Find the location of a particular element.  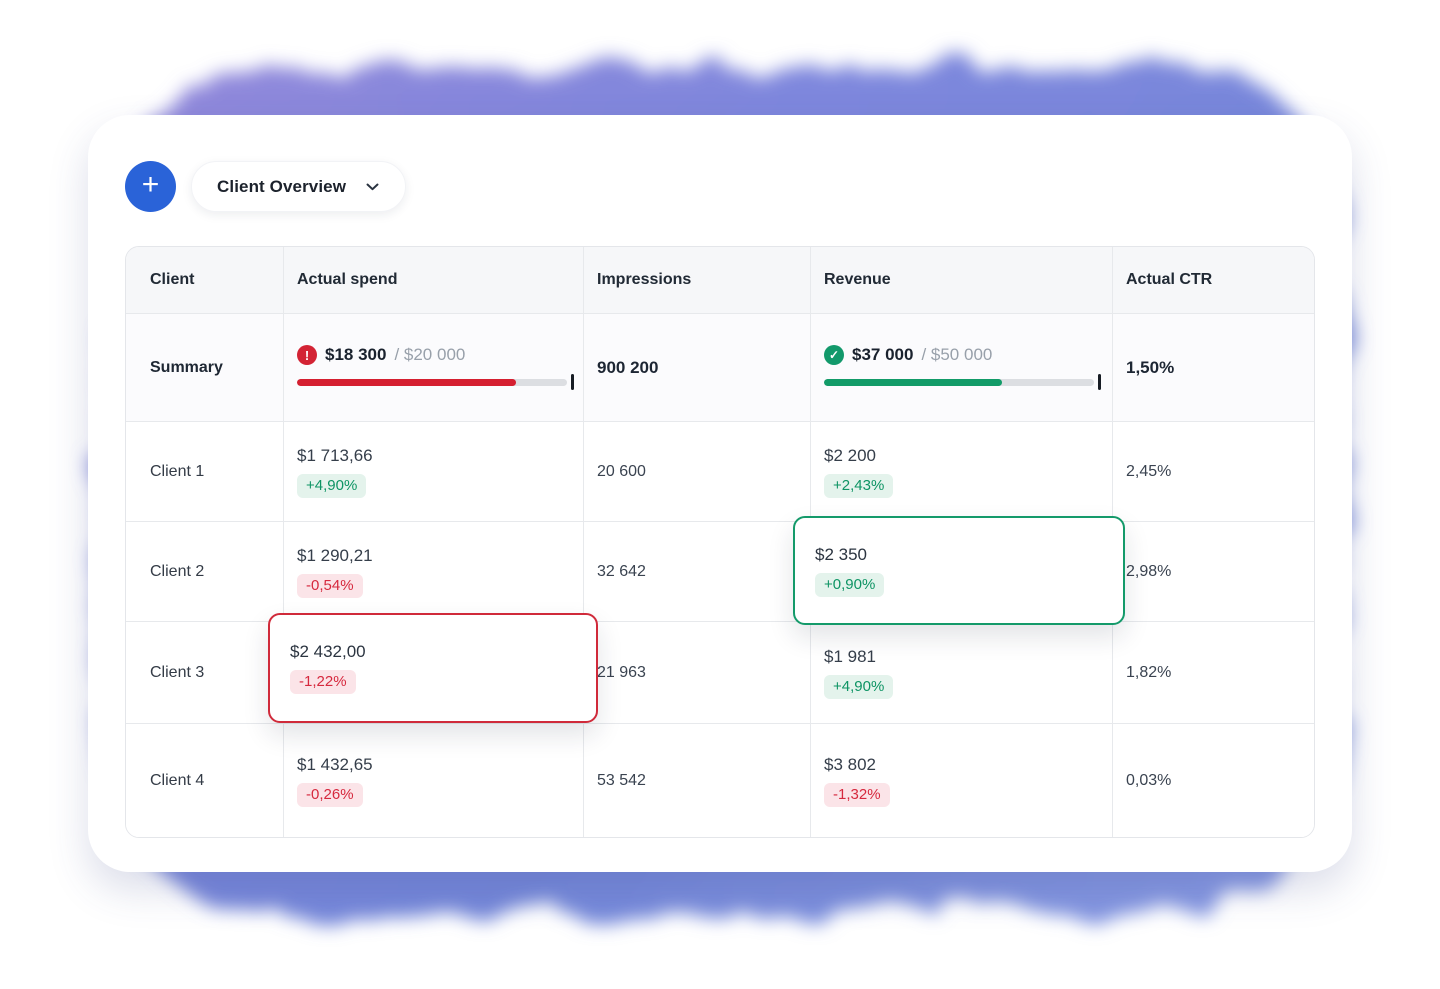

spend-progress-bar is located at coordinates (435, 382).